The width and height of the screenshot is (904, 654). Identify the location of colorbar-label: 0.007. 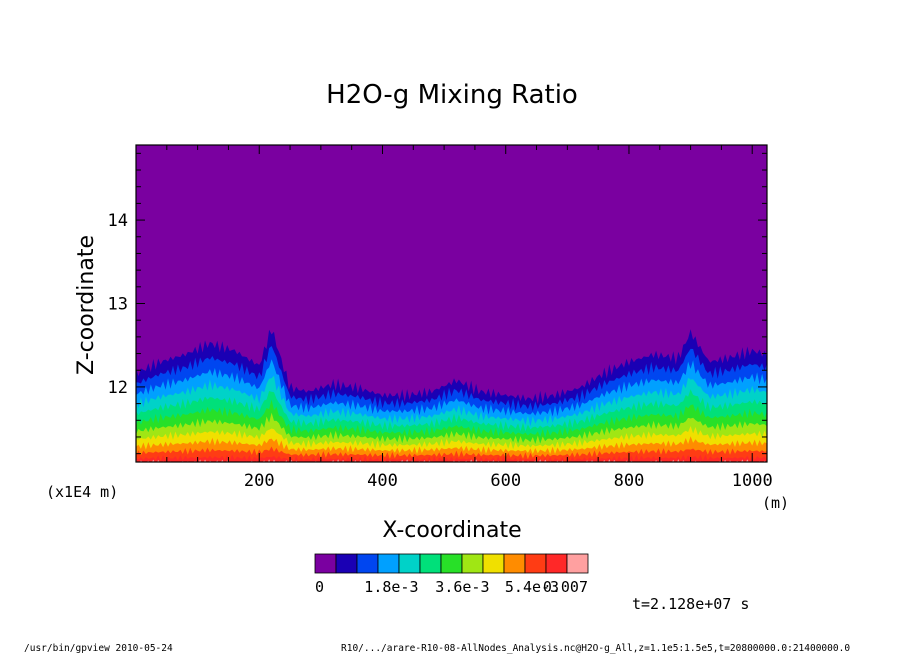
(565, 587).